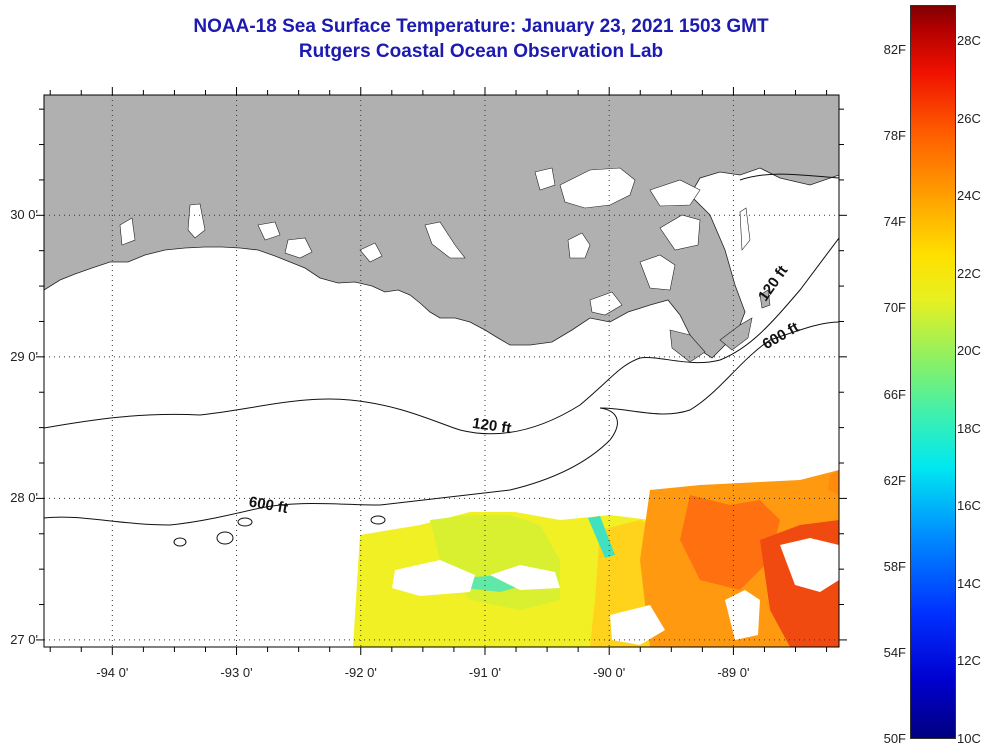  I want to click on colorbar-c-label: 12C, so click(969, 661).